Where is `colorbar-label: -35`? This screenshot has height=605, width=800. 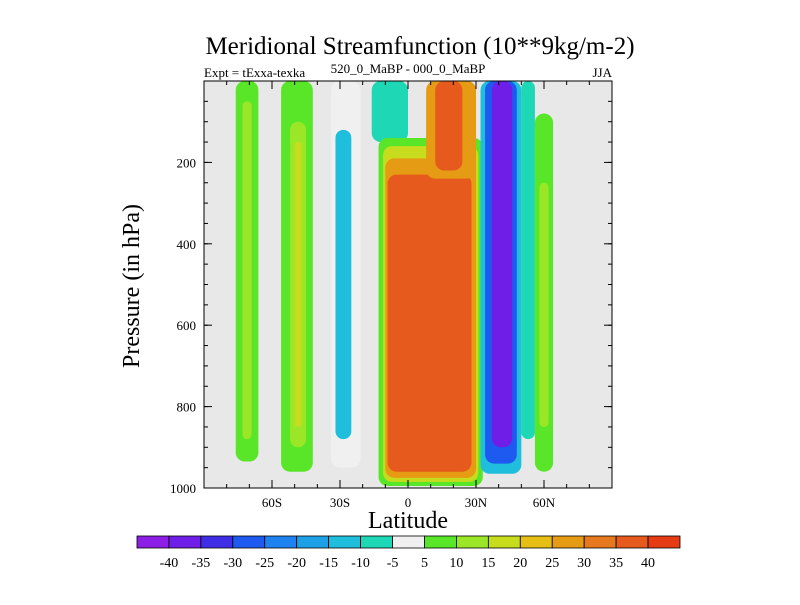
colorbar-label: -35 is located at coordinates (201, 563).